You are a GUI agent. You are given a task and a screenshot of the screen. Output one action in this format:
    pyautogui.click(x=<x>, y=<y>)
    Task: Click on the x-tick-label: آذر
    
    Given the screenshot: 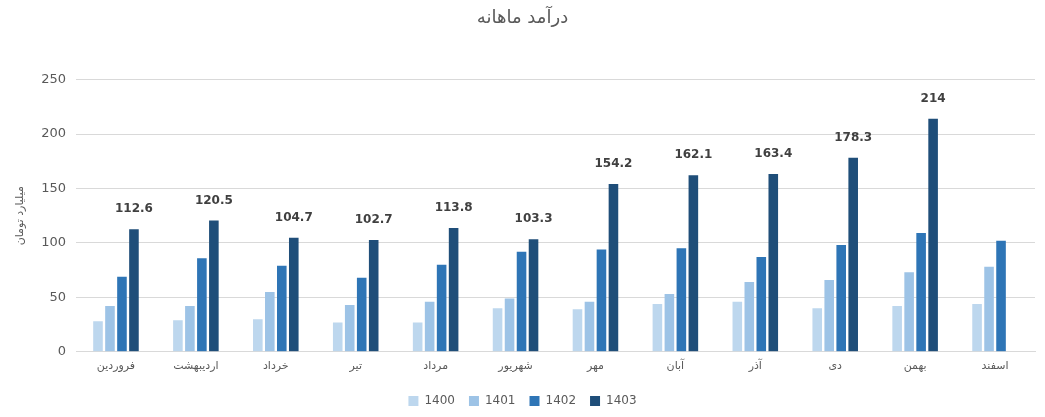 What is the action you would take?
    pyautogui.click(x=755, y=365)
    